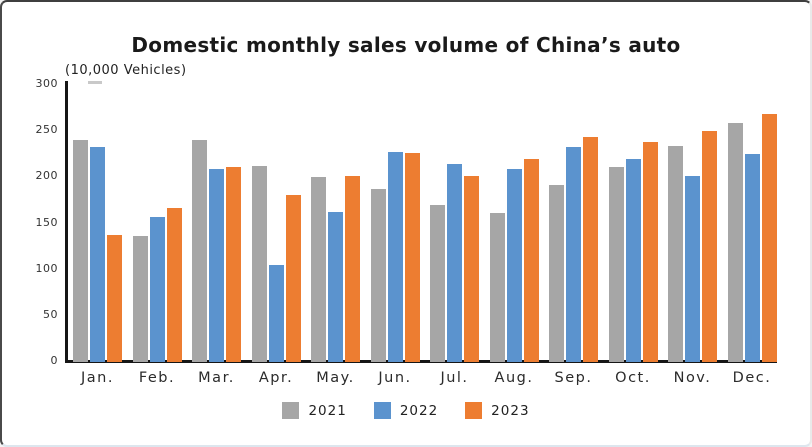 The width and height of the screenshot is (812, 447). What do you see at coordinates (46, 222) in the screenshot?
I see `y-tick-150: 150` at bounding box center [46, 222].